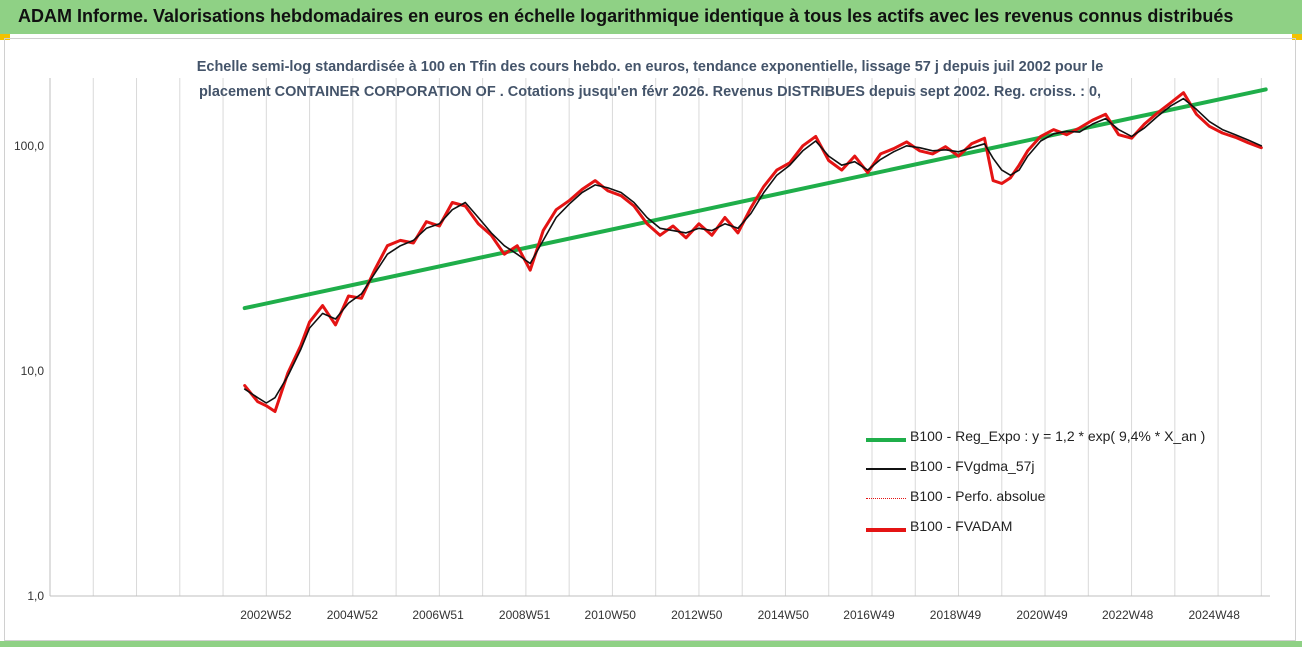  I want to click on x-tick-label: 2024W48, so click(1215, 615).